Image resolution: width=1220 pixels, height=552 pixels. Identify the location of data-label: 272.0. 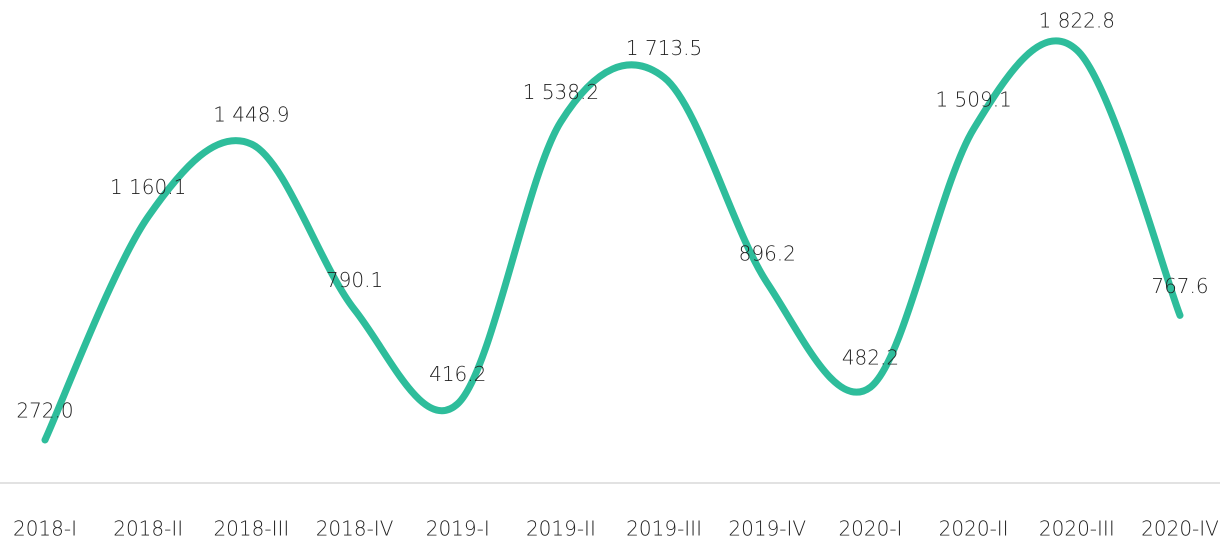
(44, 411).